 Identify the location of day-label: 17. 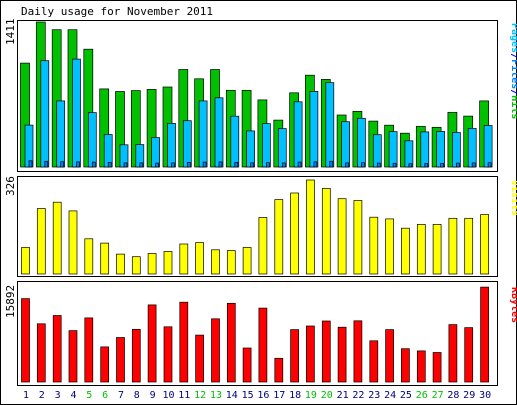
(279, 395).